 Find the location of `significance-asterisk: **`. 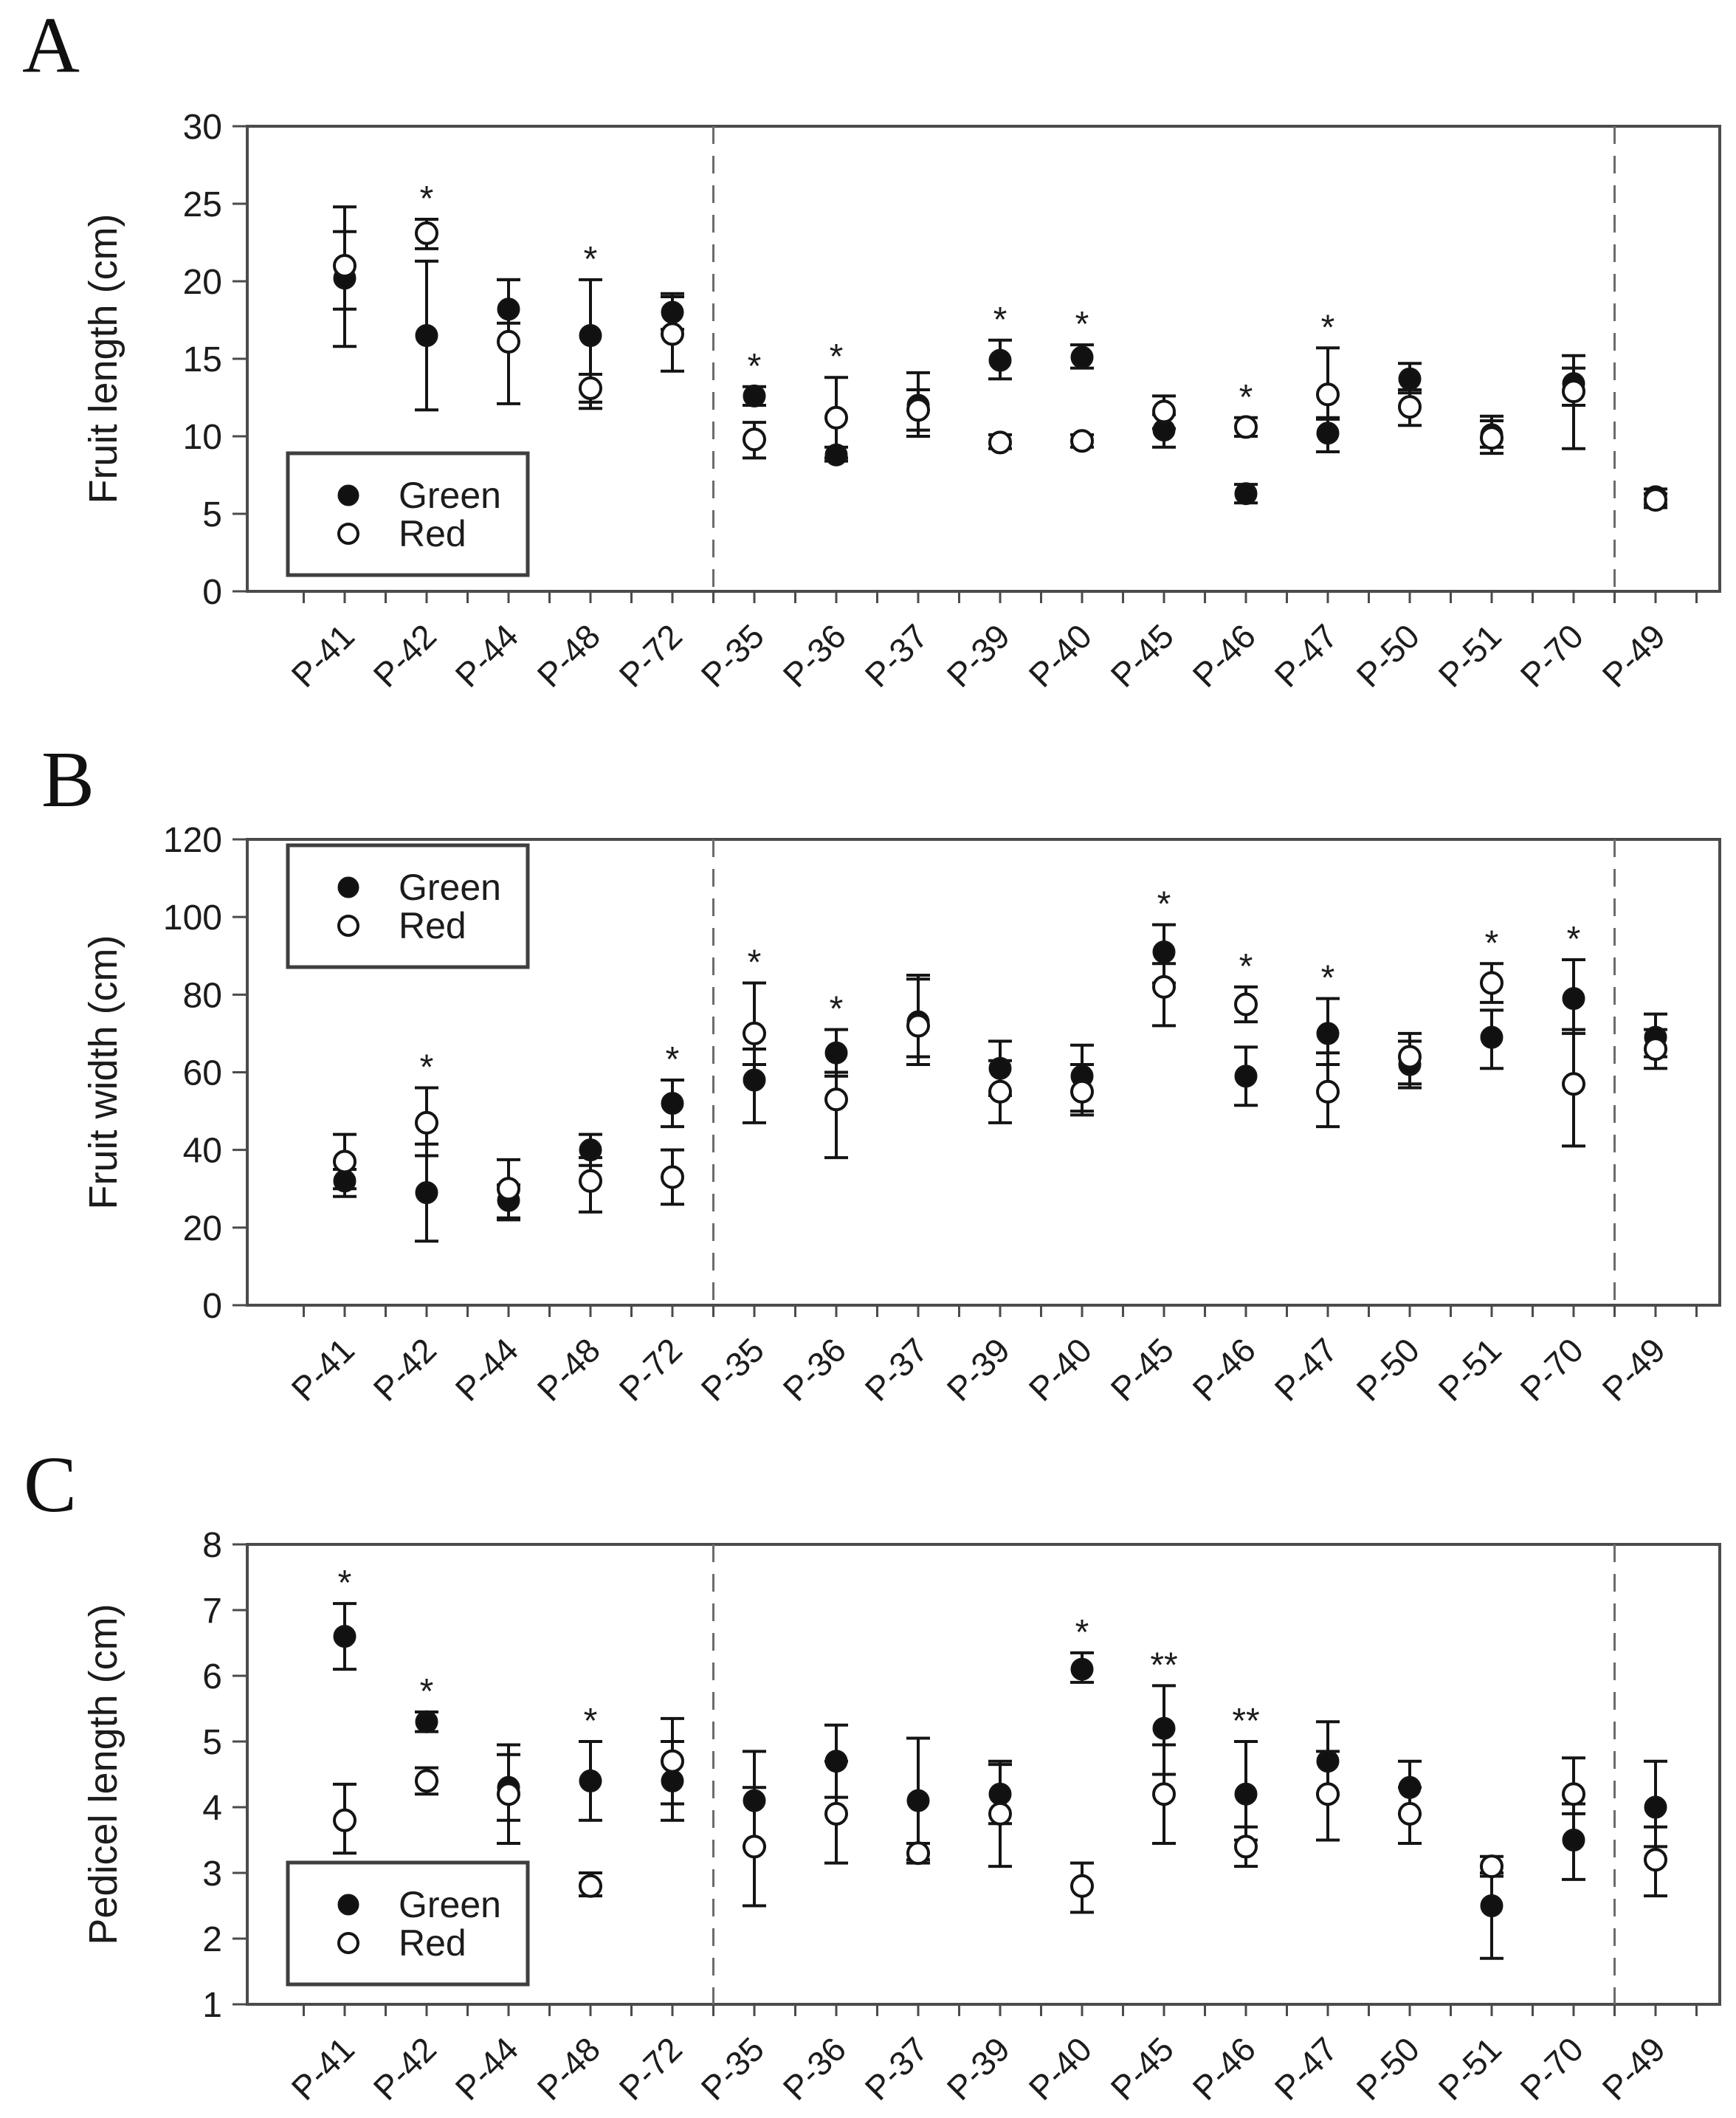

significance-asterisk: ** is located at coordinates (1163, 1665).